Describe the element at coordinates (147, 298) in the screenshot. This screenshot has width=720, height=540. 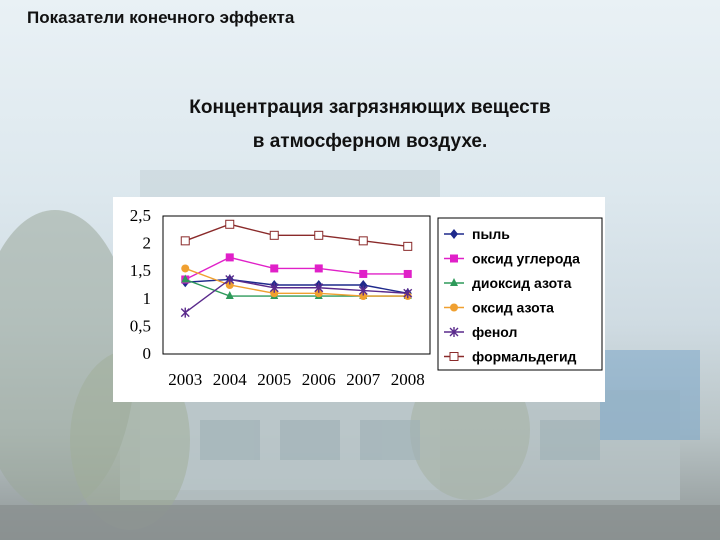
I see `y-tick-label: 1` at that location.